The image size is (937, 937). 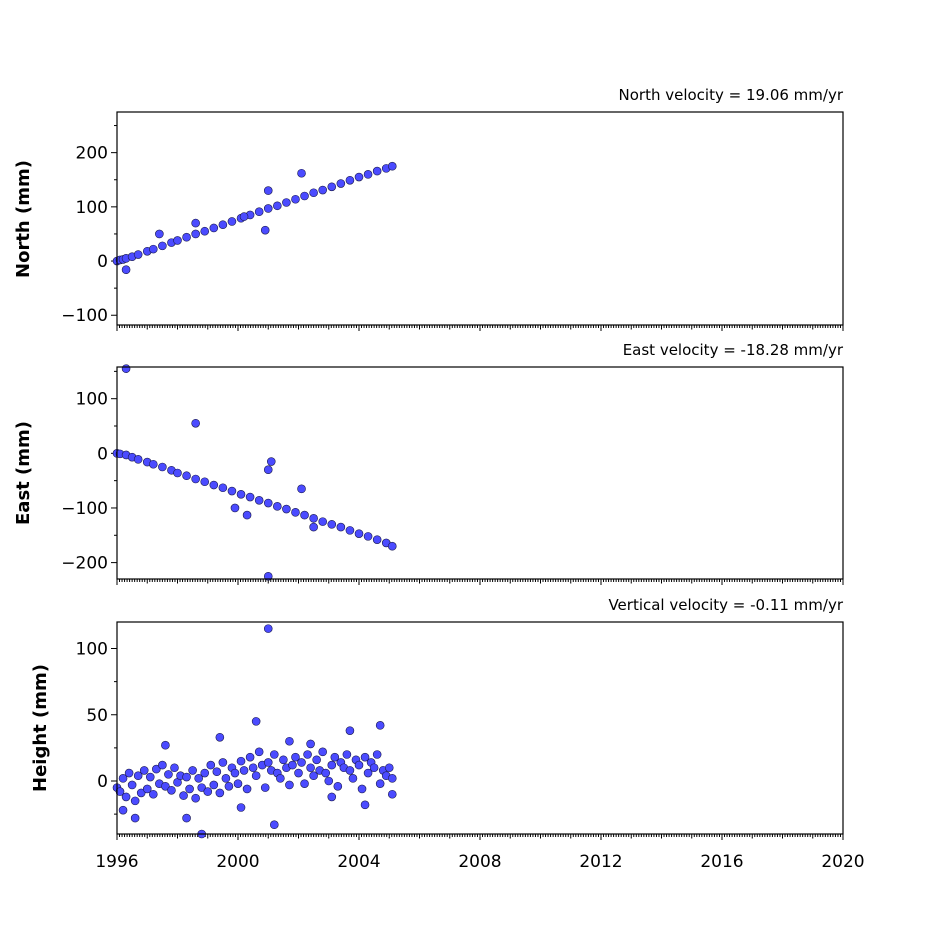 What do you see at coordinates (84, 564) in the screenshot?
I see `y-tick-label: −200` at bounding box center [84, 564].